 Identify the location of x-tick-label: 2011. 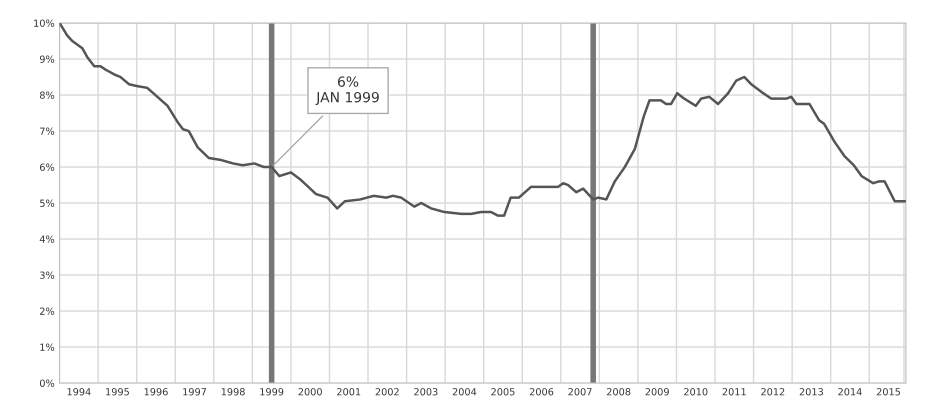
(734, 392).